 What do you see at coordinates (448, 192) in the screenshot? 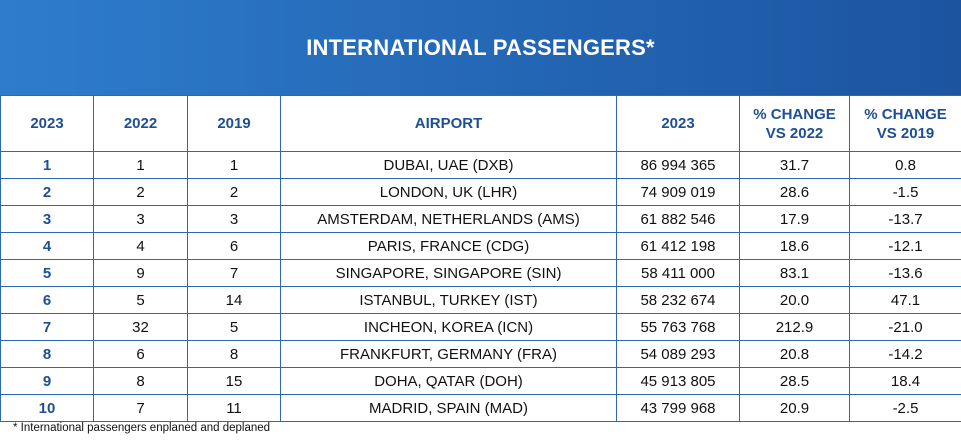
I see `airport-cell: LONDON, UK (LHR)` at bounding box center [448, 192].